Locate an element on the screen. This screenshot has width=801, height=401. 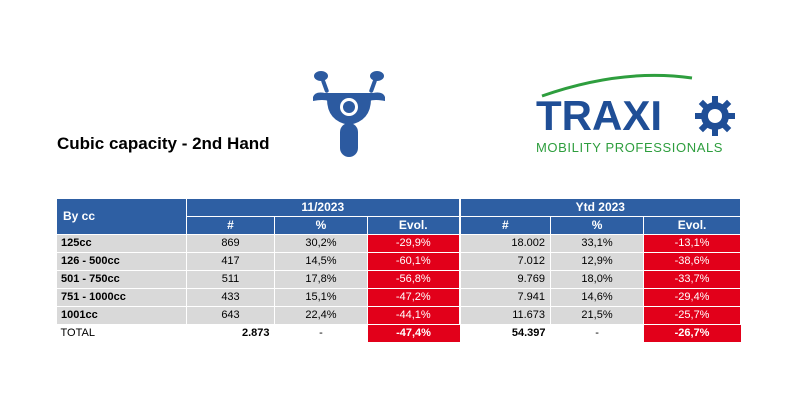
table-cell: 7.941 is located at coordinates (505, 297).